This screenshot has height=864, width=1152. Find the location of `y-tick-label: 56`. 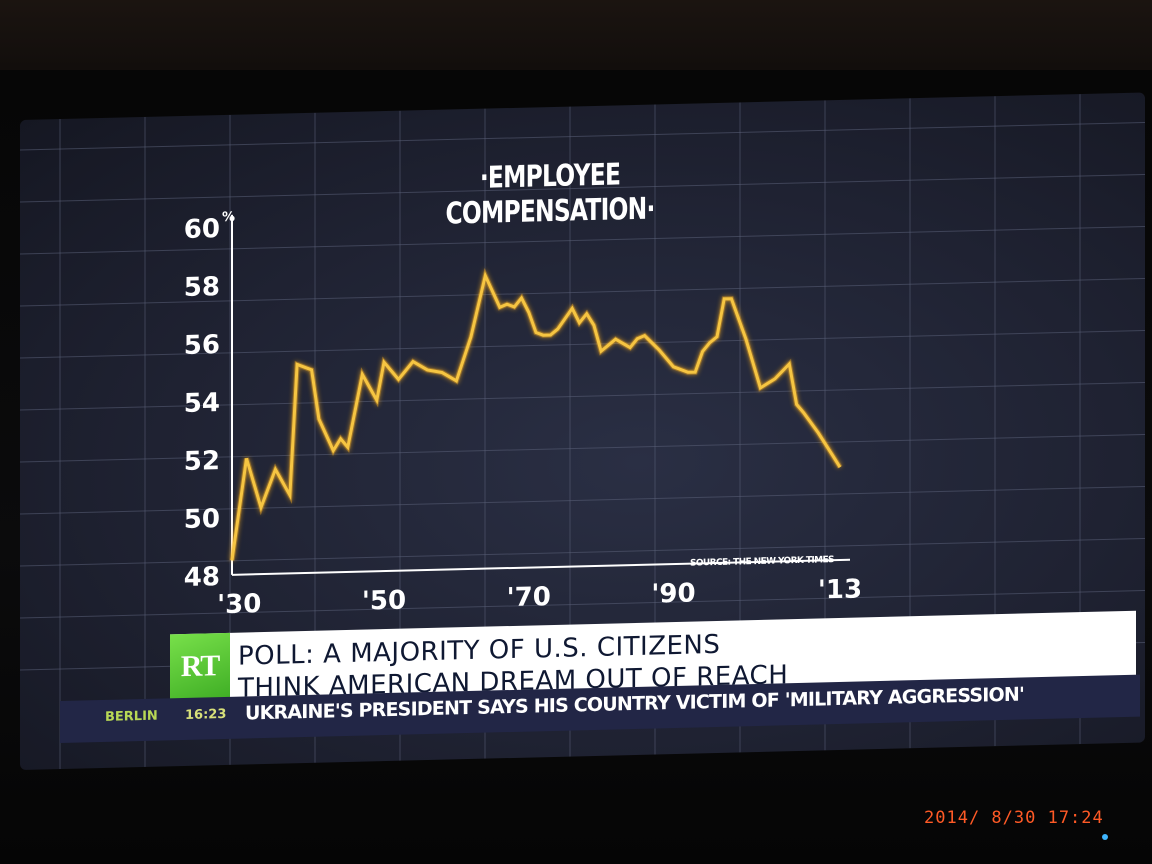

y-tick-label: 56 is located at coordinates (202, 345).